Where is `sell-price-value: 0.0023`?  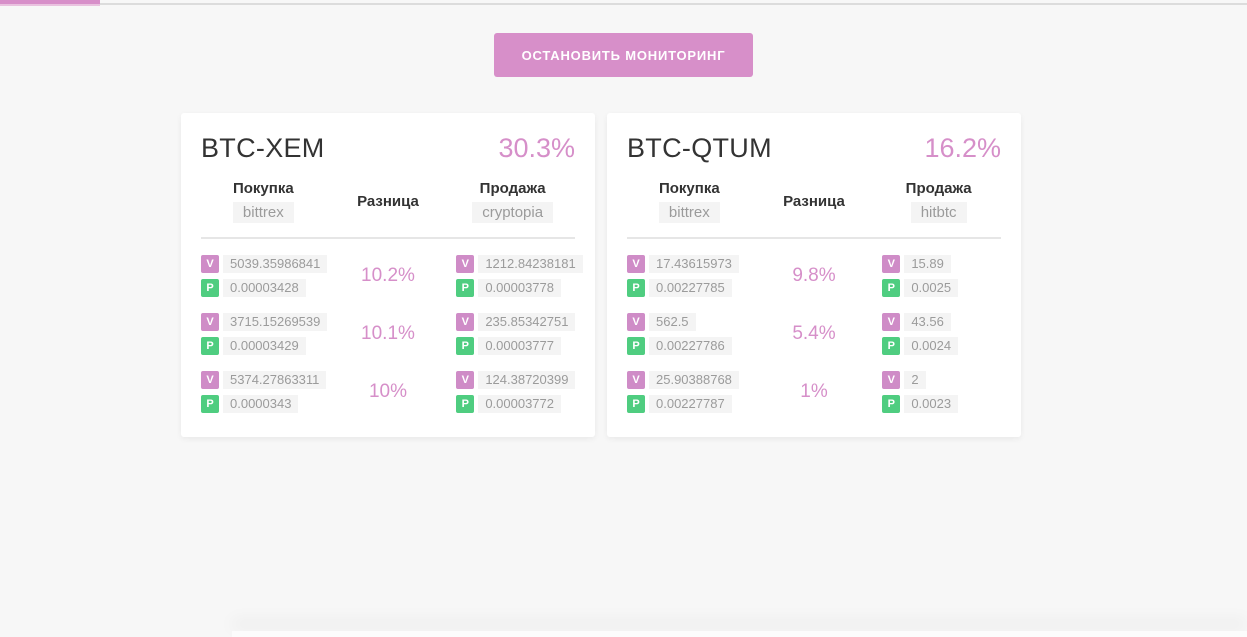
sell-price-value: 0.0023 is located at coordinates (931, 404).